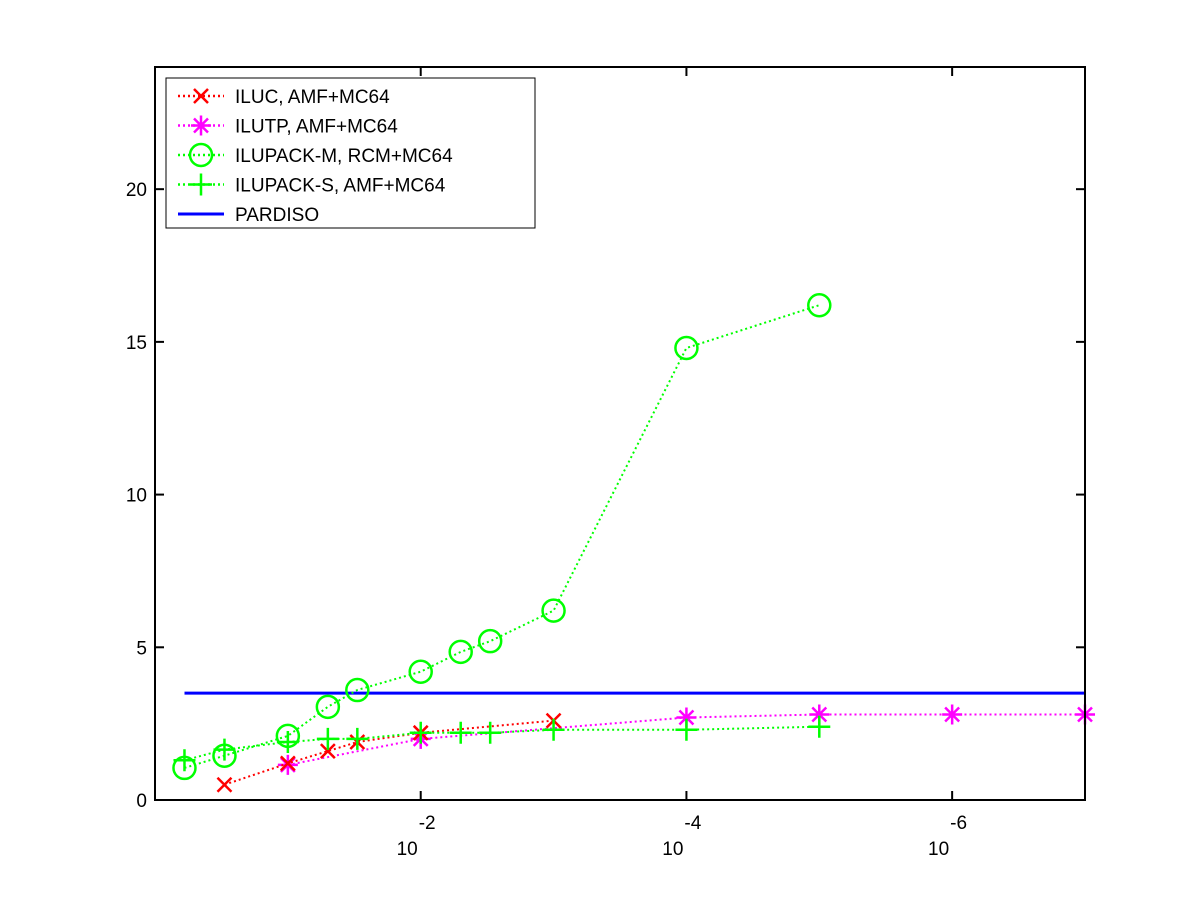 Image resolution: width=1200 pixels, height=900 pixels. I want to click on y-tick-label: 20, so click(136, 190).